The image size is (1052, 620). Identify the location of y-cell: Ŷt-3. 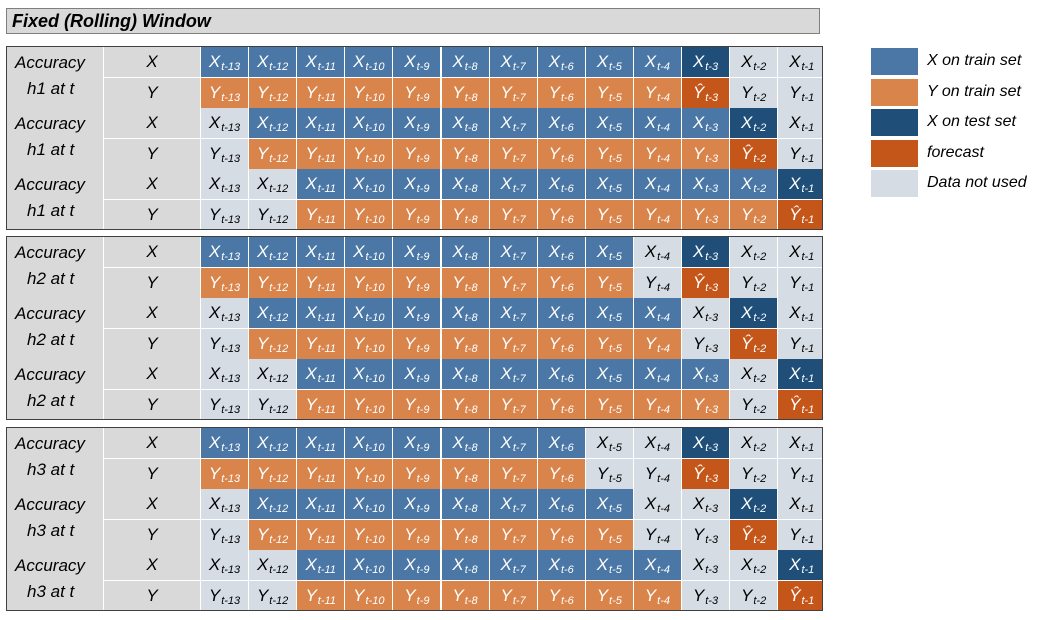
(705, 92).